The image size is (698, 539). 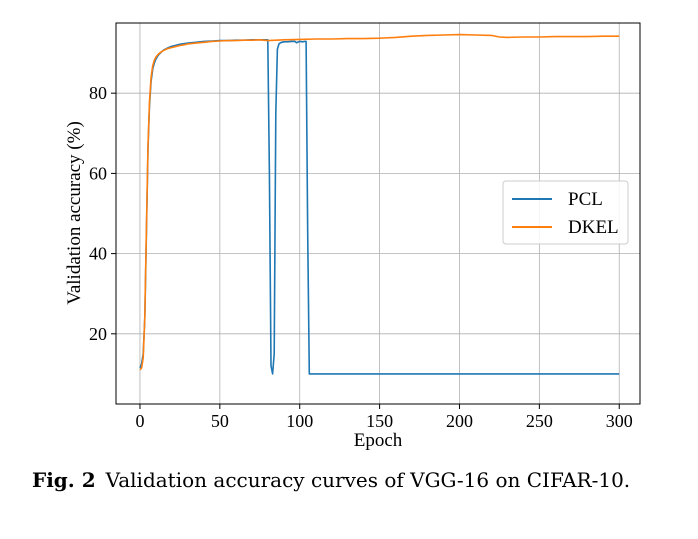 What do you see at coordinates (539, 421) in the screenshot?
I see `x-tick-label: 250` at bounding box center [539, 421].